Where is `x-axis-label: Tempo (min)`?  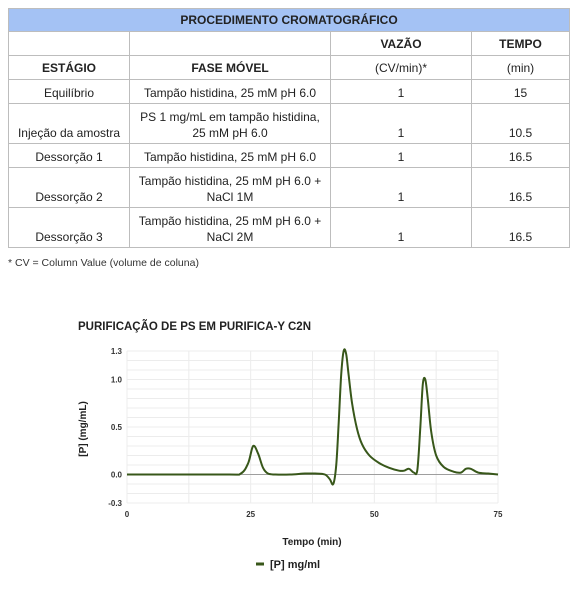
x-axis-label: Tempo (min) is located at coordinates (311, 542).